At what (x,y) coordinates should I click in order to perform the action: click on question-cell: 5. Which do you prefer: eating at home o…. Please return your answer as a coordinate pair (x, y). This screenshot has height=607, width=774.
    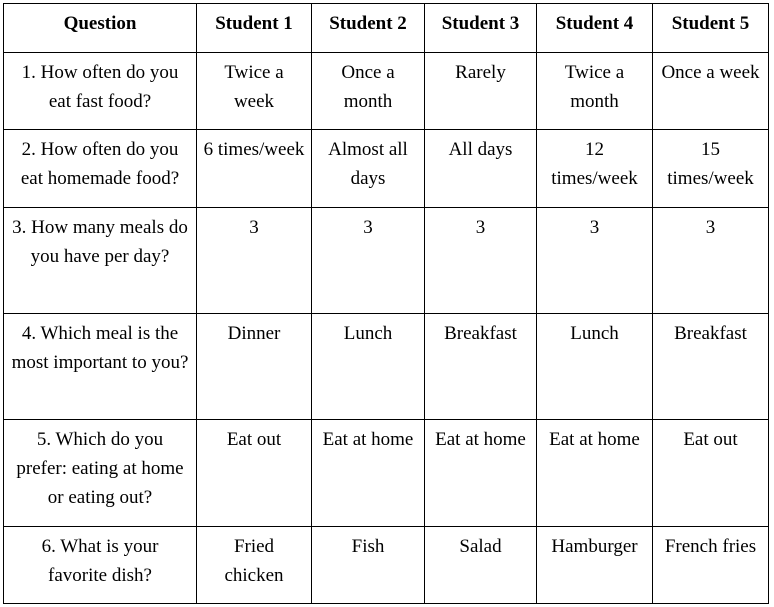
    Looking at the image, I should click on (100, 473).